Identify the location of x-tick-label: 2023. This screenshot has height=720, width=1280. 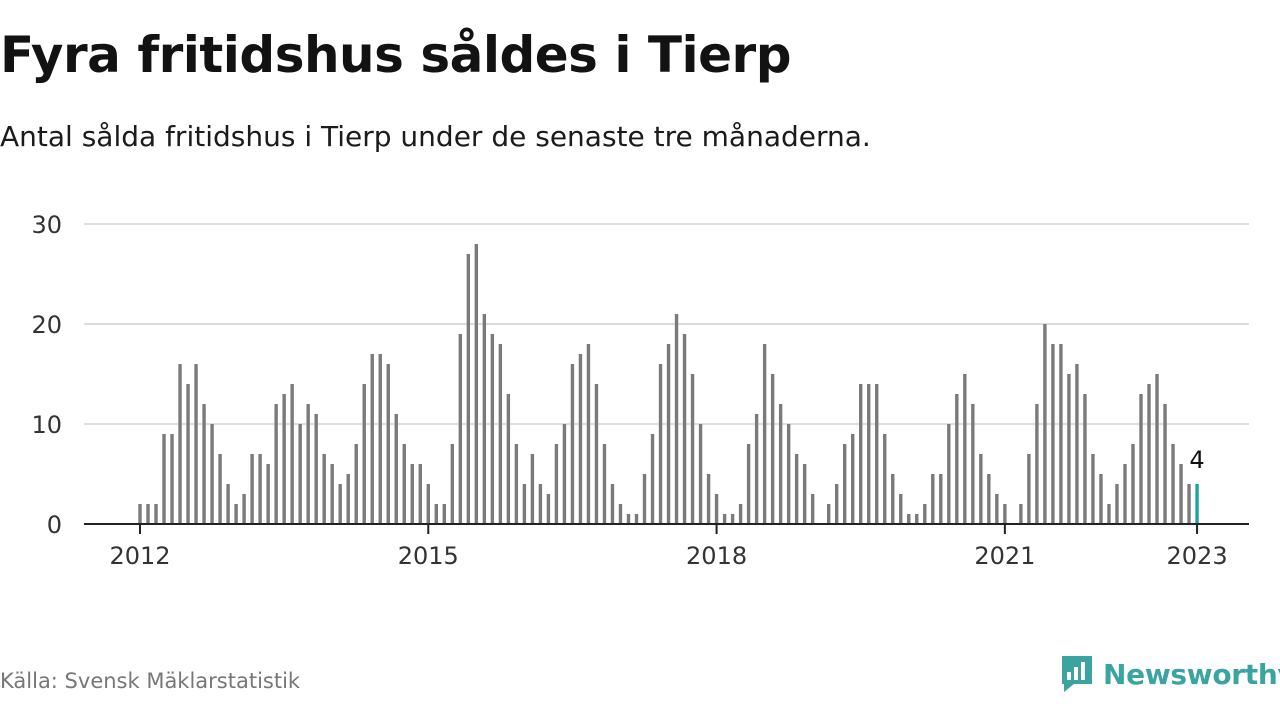
(1197, 556).